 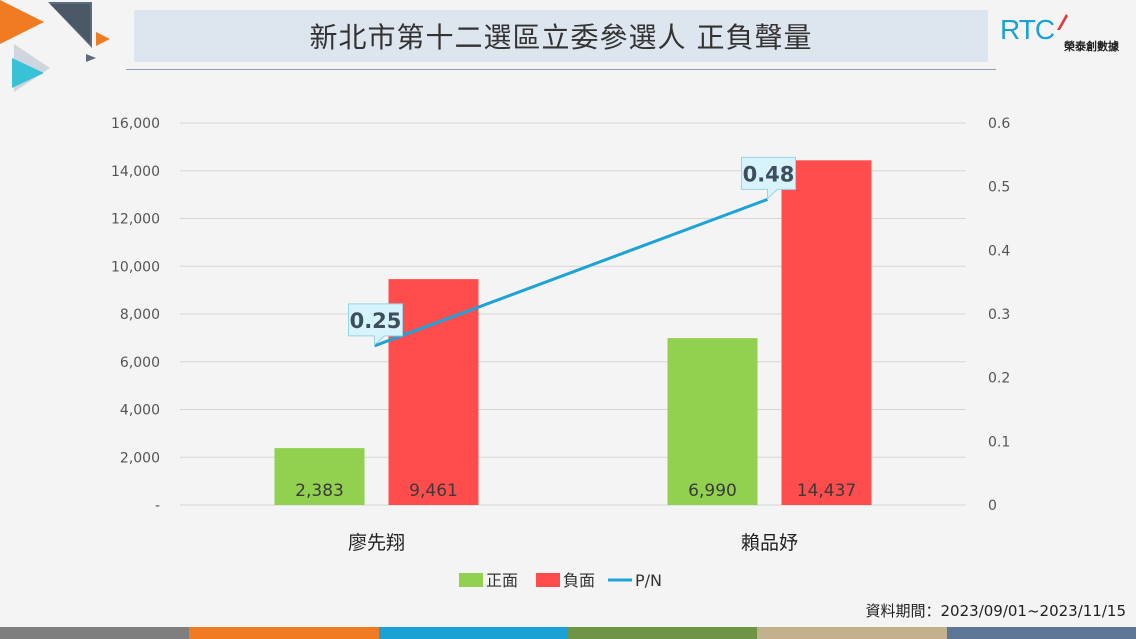 What do you see at coordinates (433, 491) in the screenshot?
I see `bar-data-label: 9,461` at bounding box center [433, 491].